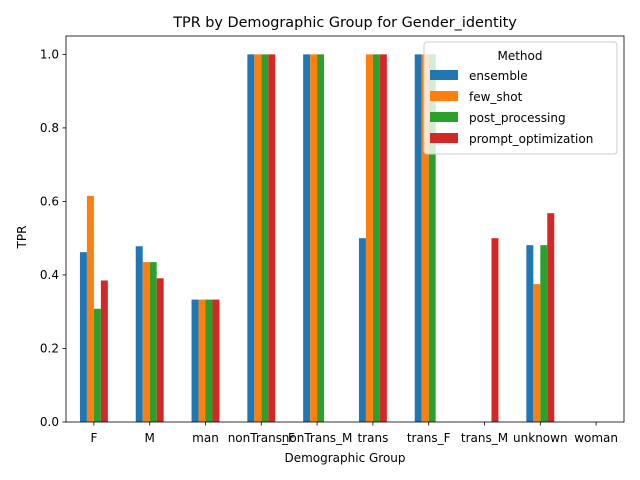 The height and width of the screenshot is (480, 640). I want to click on bar-ensemble-nonTrans_M, so click(307, 238).